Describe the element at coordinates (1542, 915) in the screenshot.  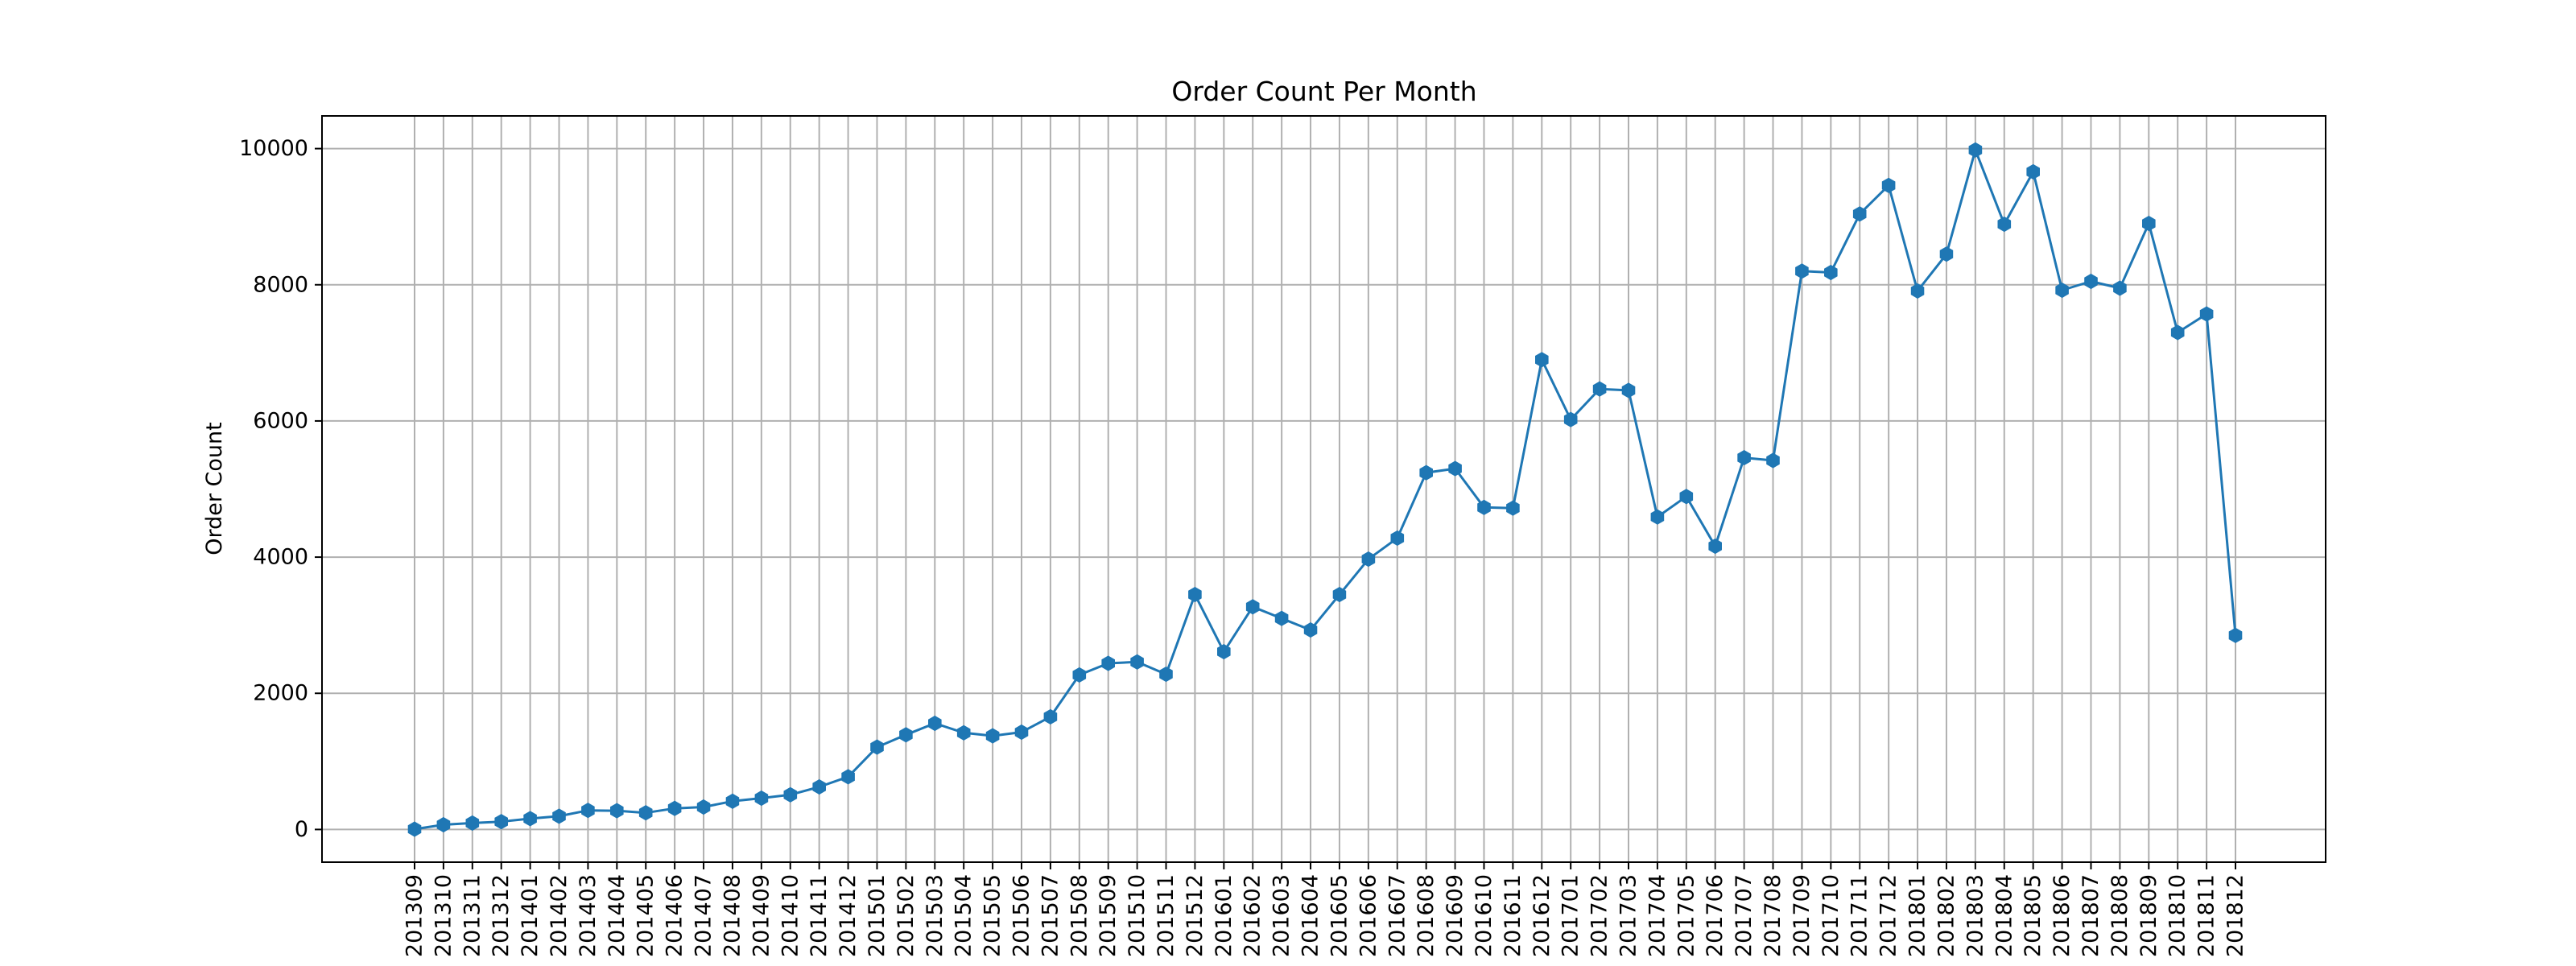
I see `x-tick-label: 201612` at that location.